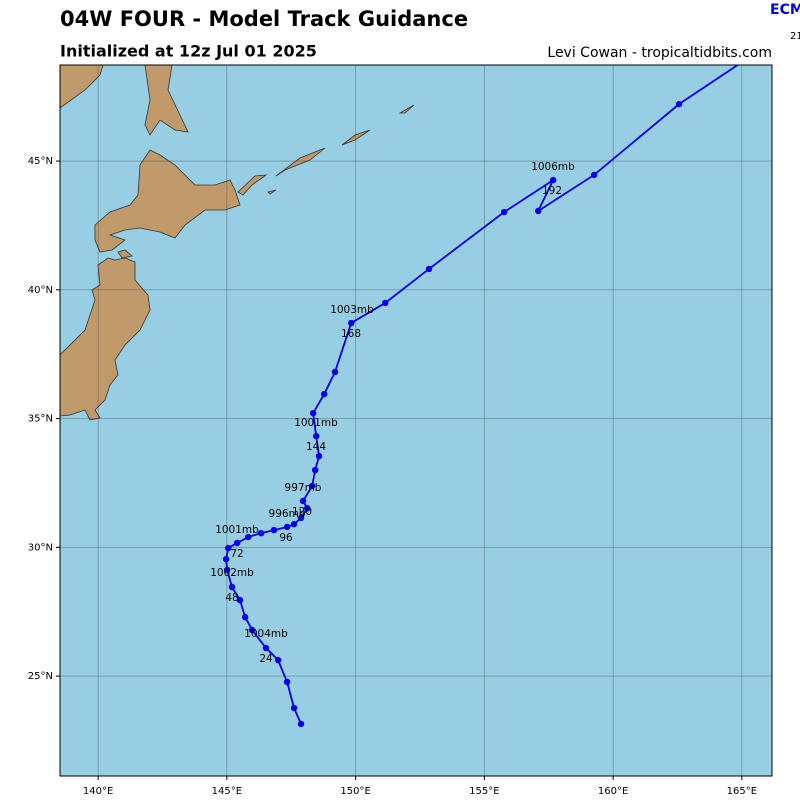 This screenshot has height=804, width=800. I want to click on track-annotation: 24, so click(266, 659).